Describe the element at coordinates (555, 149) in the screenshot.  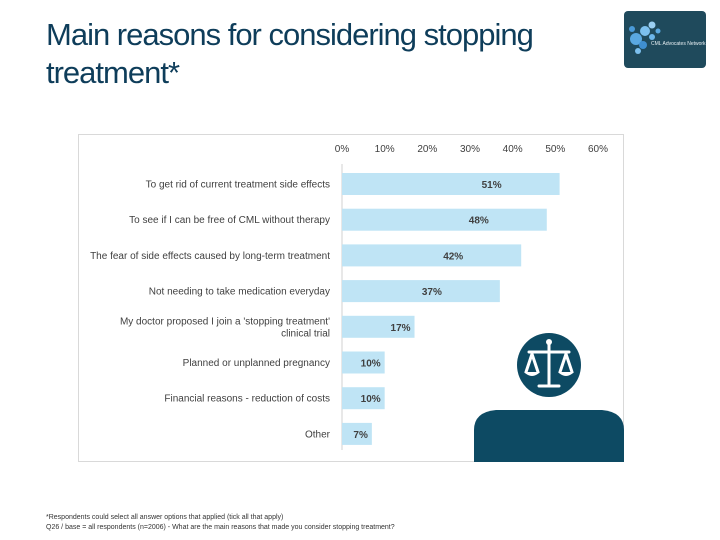
I see `x-tick-label: 50%` at that location.